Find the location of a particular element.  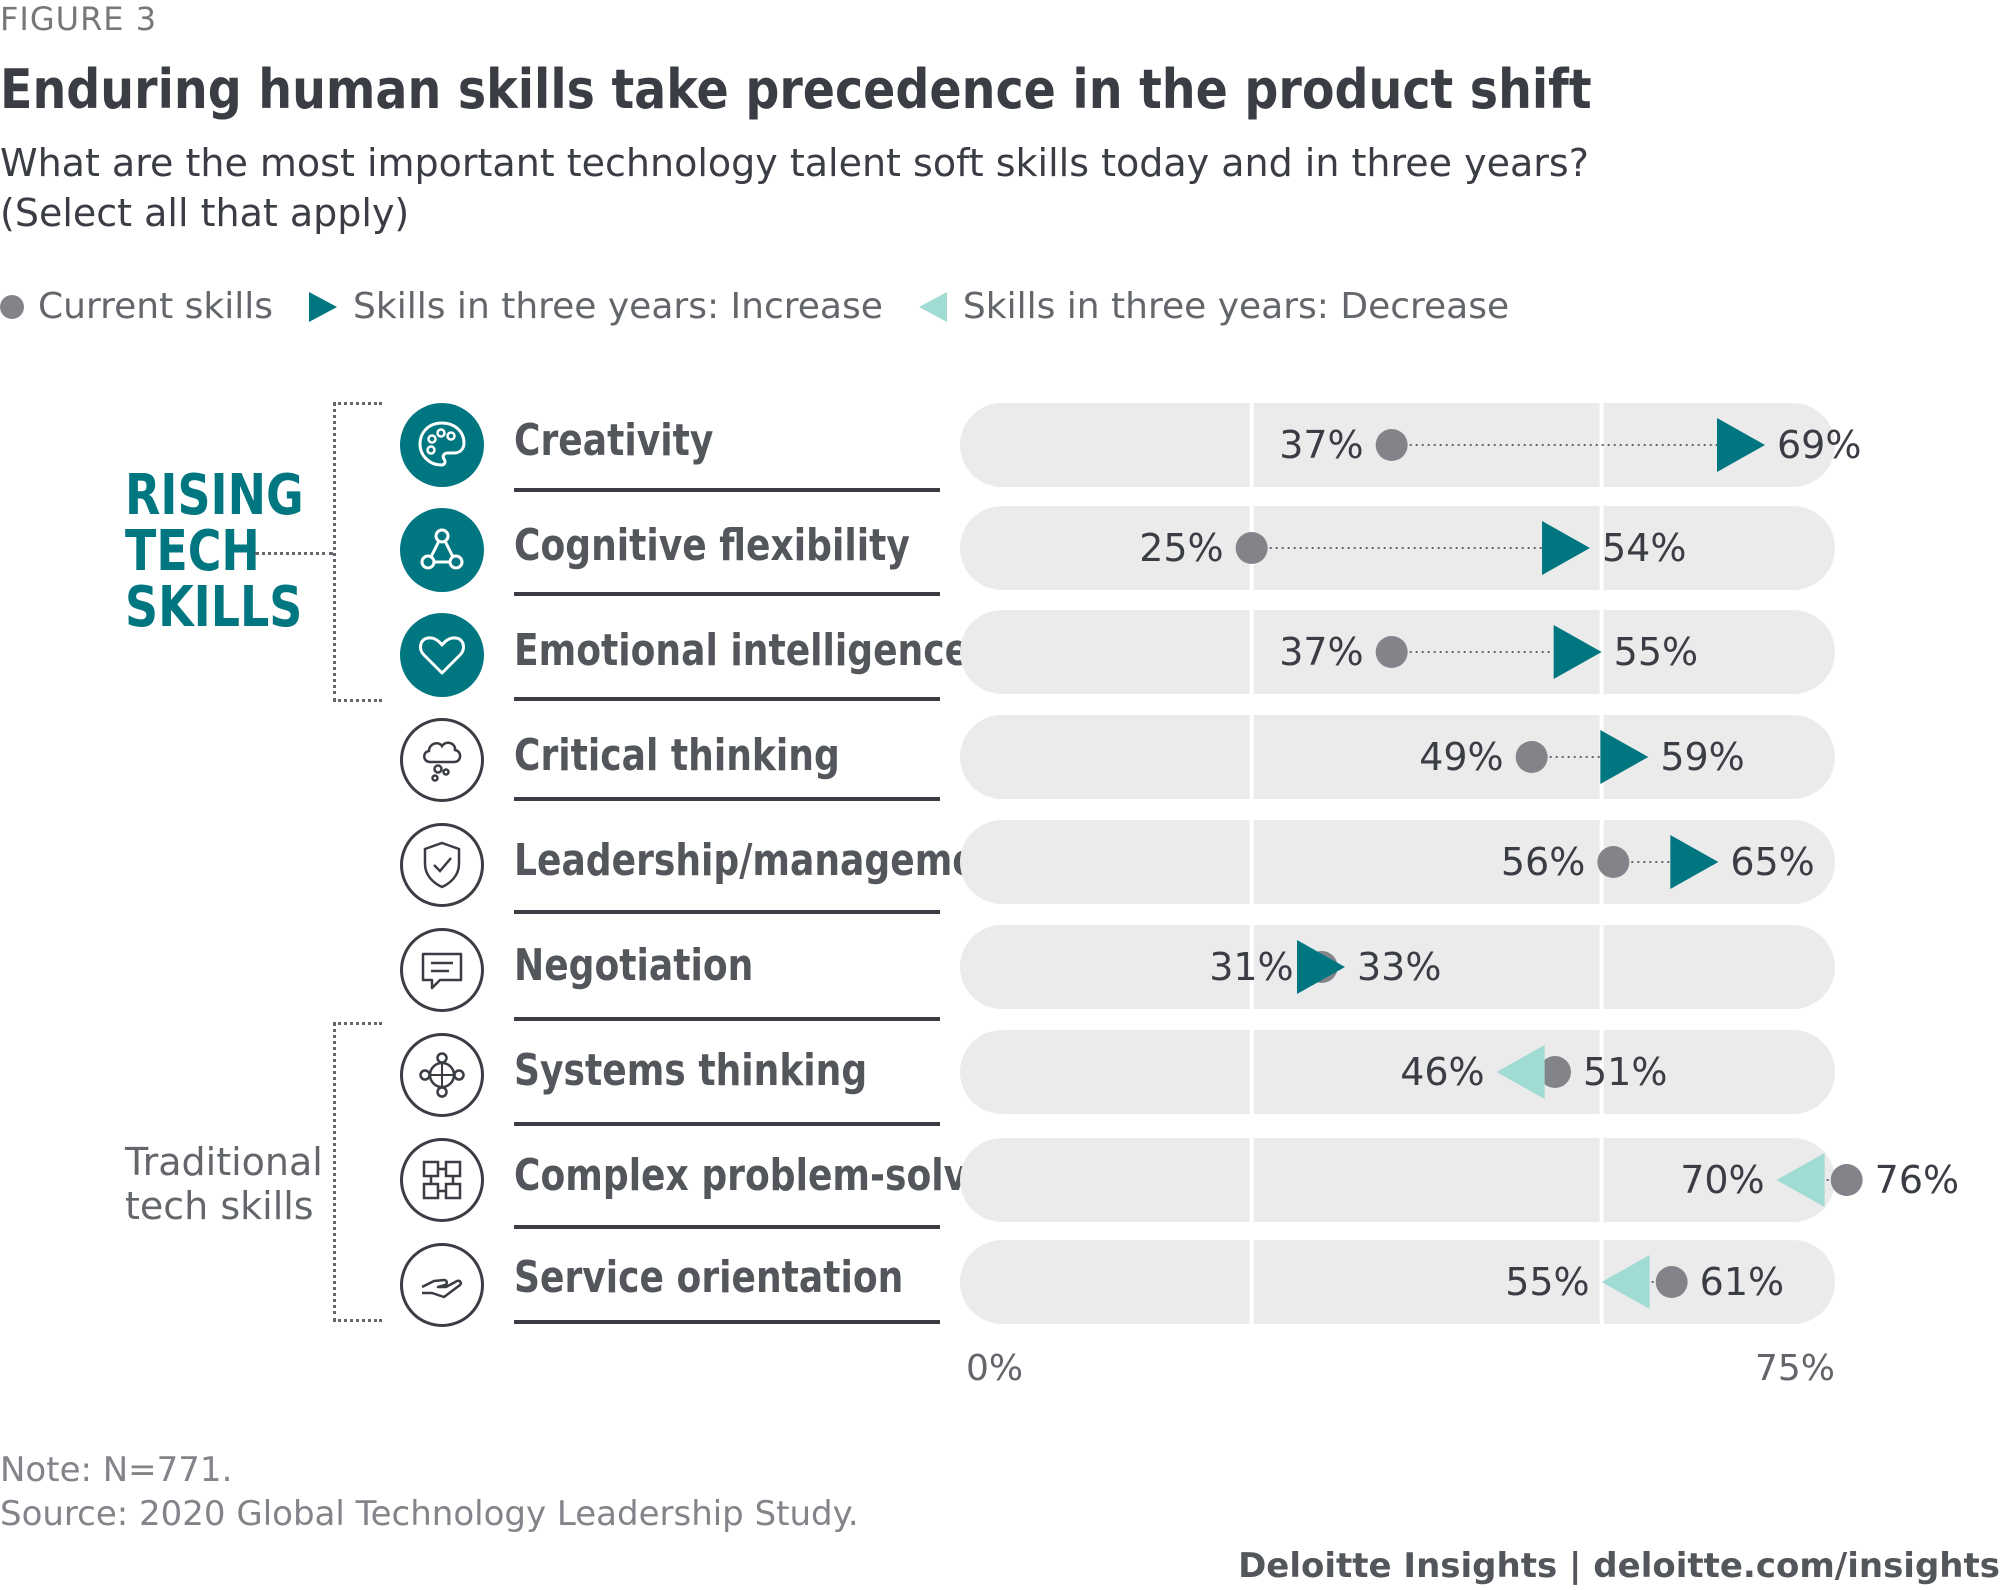

legend-increase-label: Skills in three years: Increase is located at coordinates (618, 306).